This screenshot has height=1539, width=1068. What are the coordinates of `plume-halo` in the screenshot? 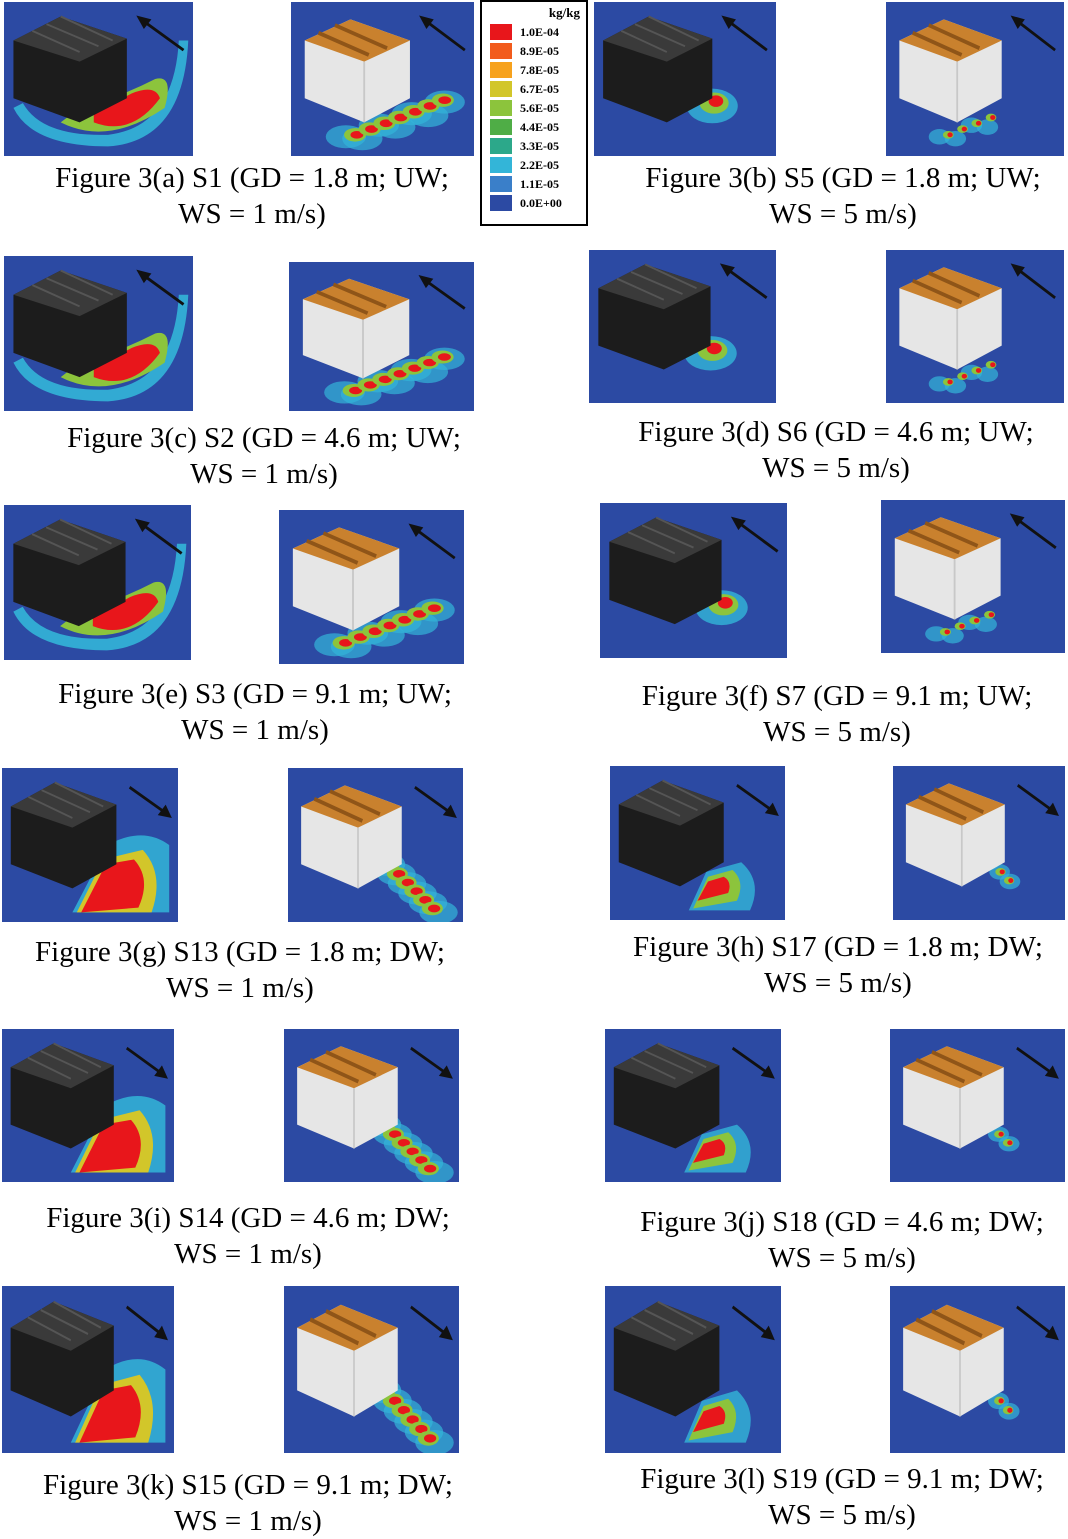 It's located at (987, 127).